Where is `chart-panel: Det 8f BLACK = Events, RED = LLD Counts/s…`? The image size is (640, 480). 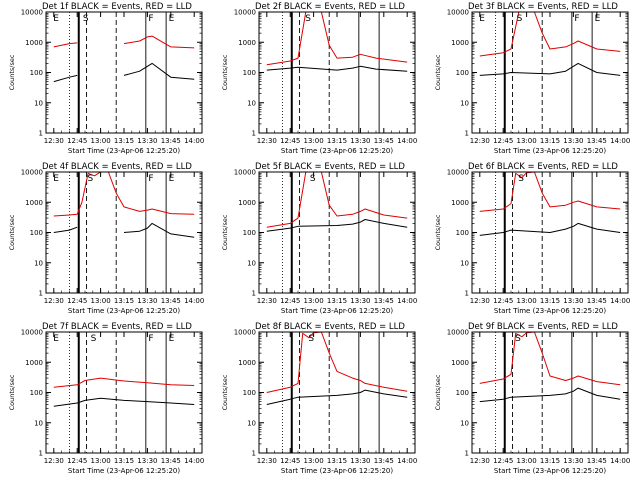
chart-panel: Det 8f BLACK = Events, RED = LLD Counts/s… is located at coordinates (319, 398).